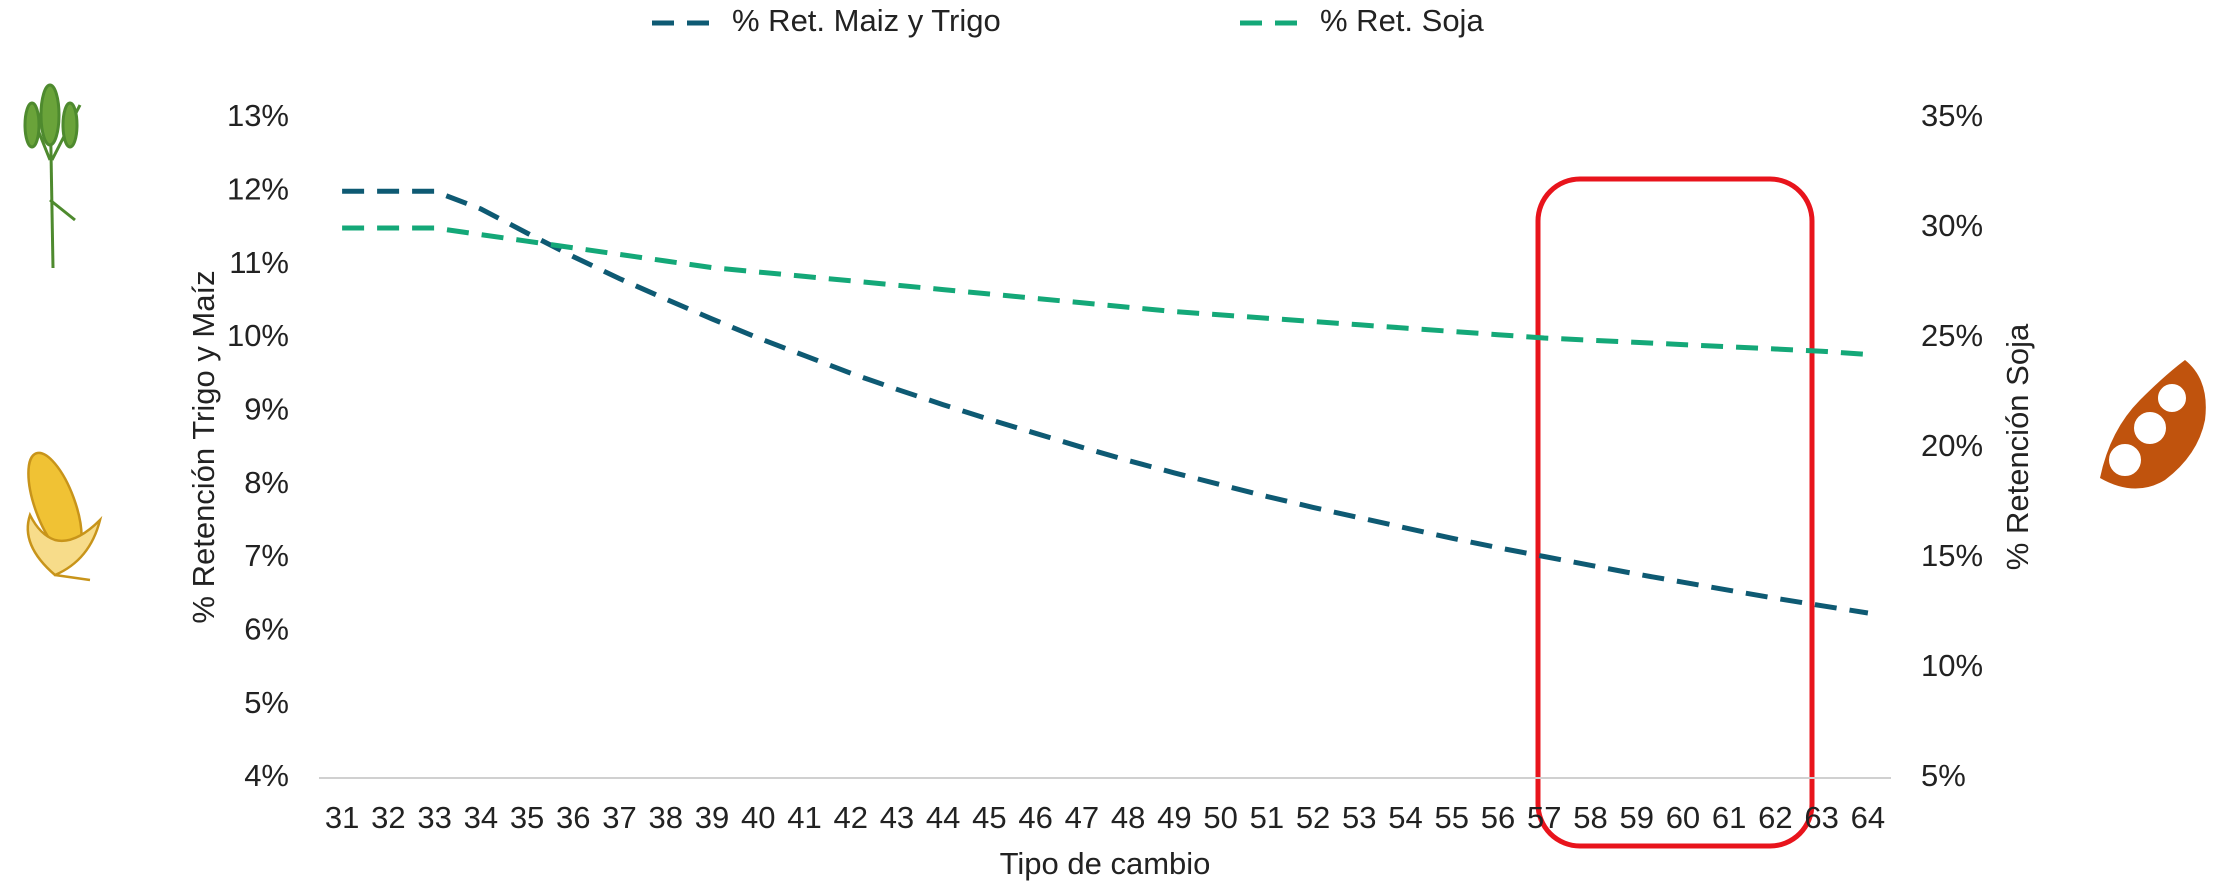 The width and height of the screenshot is (2223, 888). What do you see at coordinates (1402, 20) in the screenshot?
I see `legend-label: % Ret. Soja` at bounding box center [1402, 20].